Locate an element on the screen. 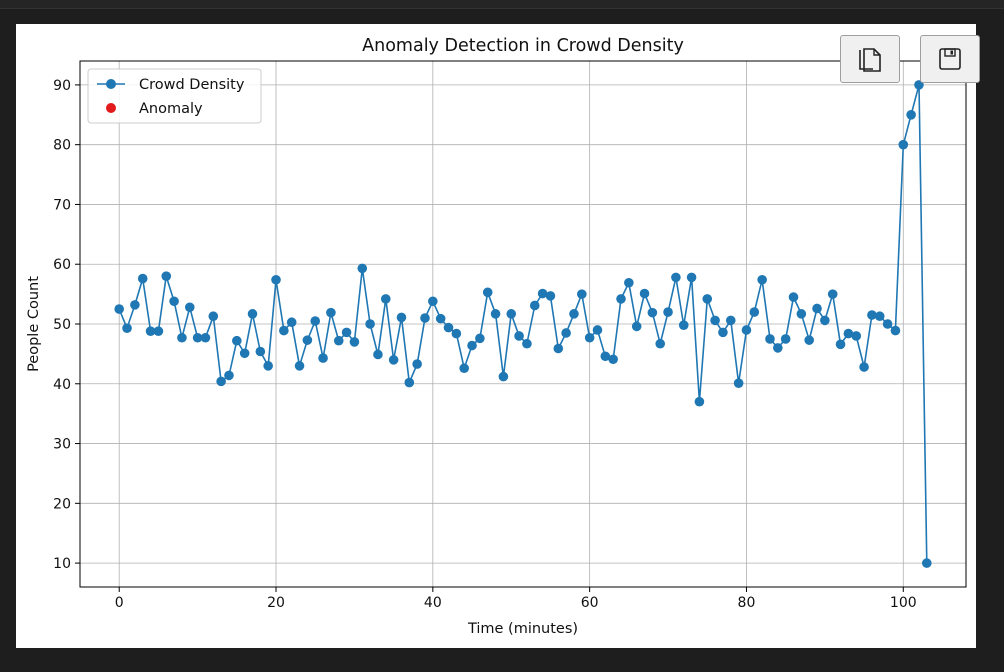 This screenshot has width=1004, height=672. x-tick-label: 40 is located at coordinates (433, 603).